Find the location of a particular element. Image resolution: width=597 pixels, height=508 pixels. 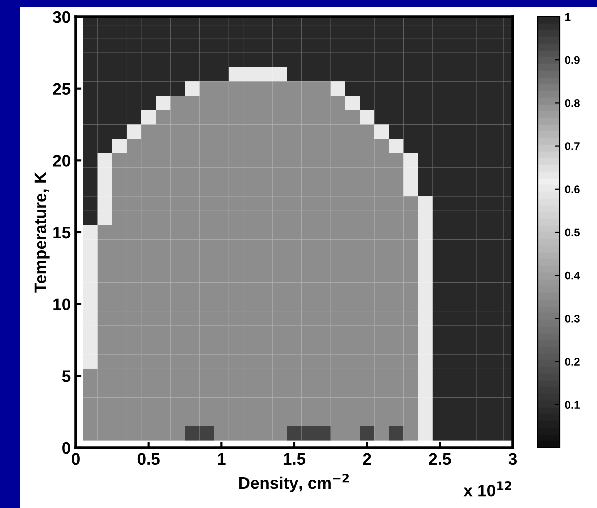

y-tick-label: 25 is located at coordinates (62, 89).